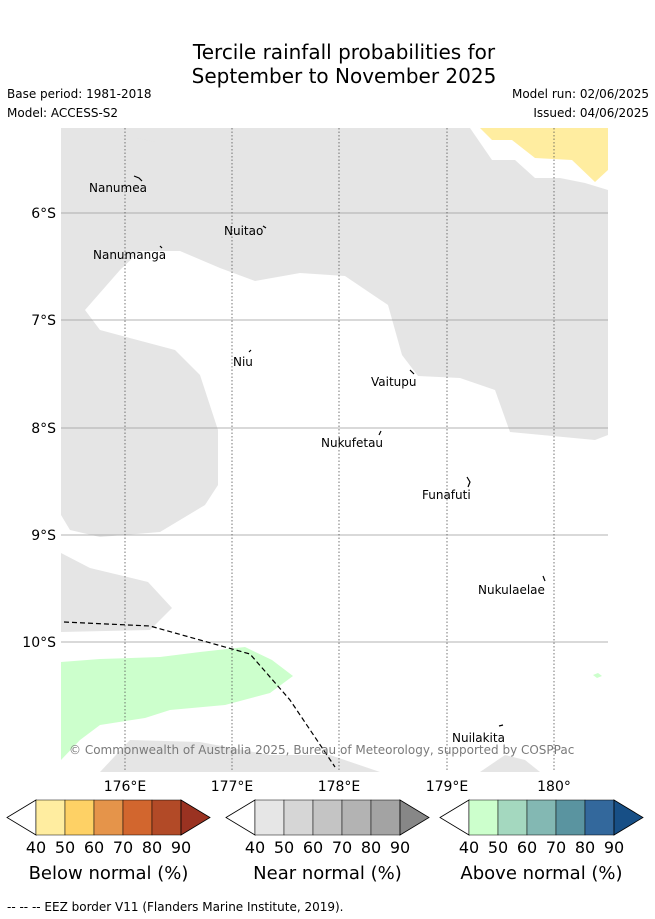 This screenshot has height=919, width=655. Describe the element at coordinates (138, 178) in the screenshot. I see `island-nanumea` at that location.